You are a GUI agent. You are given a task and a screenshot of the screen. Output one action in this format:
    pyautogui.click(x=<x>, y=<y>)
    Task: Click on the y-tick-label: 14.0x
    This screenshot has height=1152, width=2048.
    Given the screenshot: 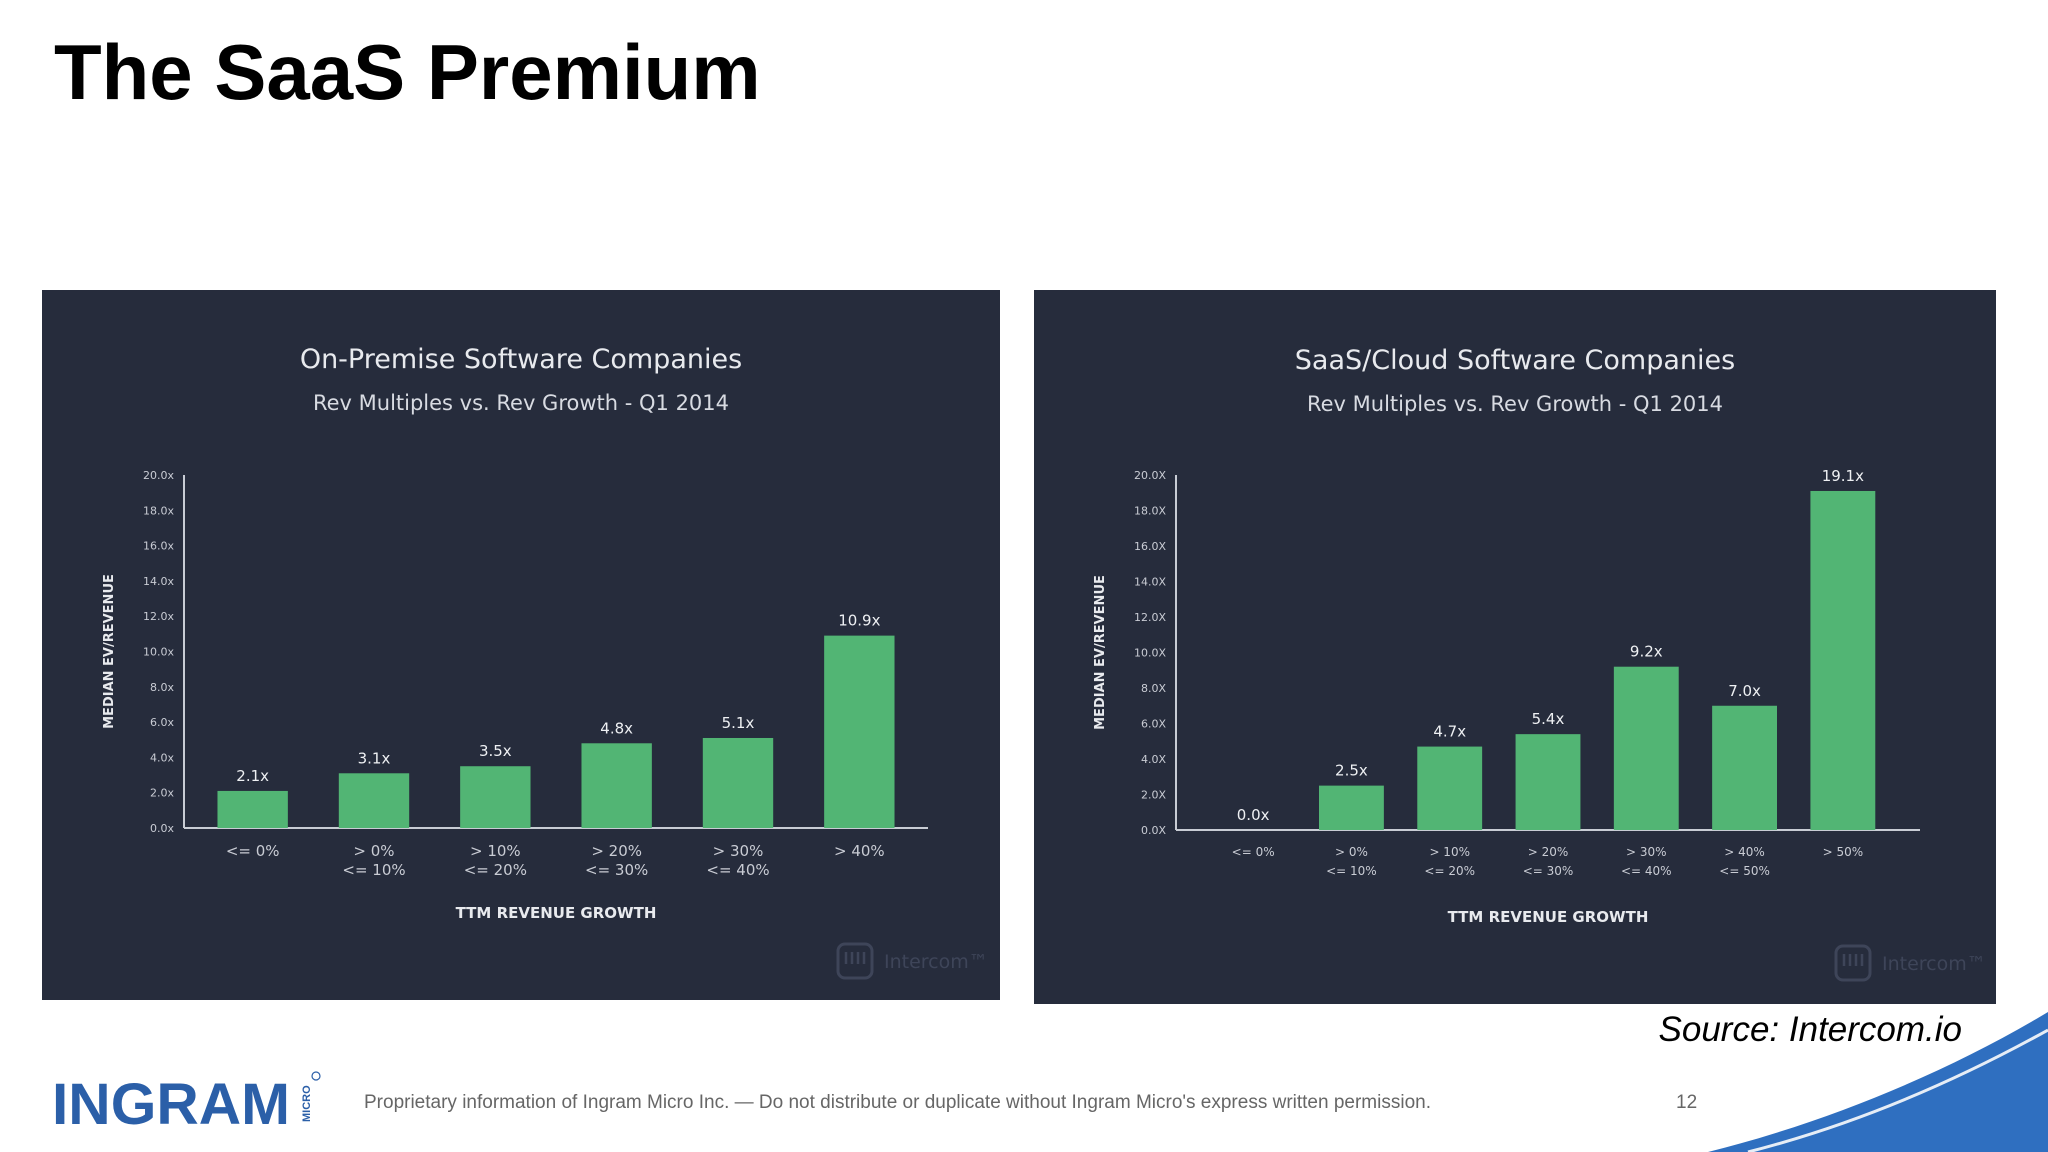 What is the action you would take?
    pyautogui.click(x=158, y=581)
    